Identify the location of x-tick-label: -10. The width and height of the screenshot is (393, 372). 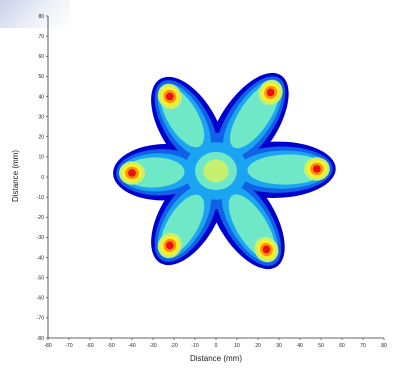
(194, 346).